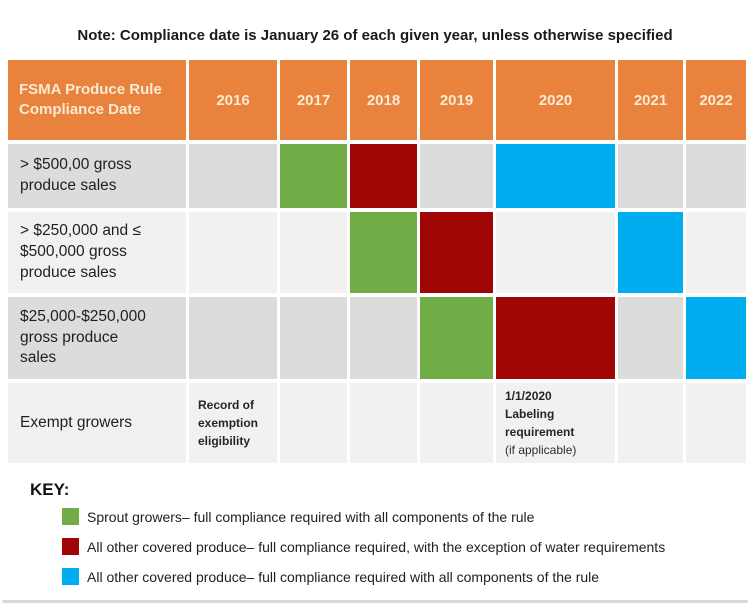 The width and height of the screenshot is (750, 606). Describe the element at coordinates (97, 100) in the screenshot. I see `header-label: FSMA Produce Rule Compliance Date` at that location.